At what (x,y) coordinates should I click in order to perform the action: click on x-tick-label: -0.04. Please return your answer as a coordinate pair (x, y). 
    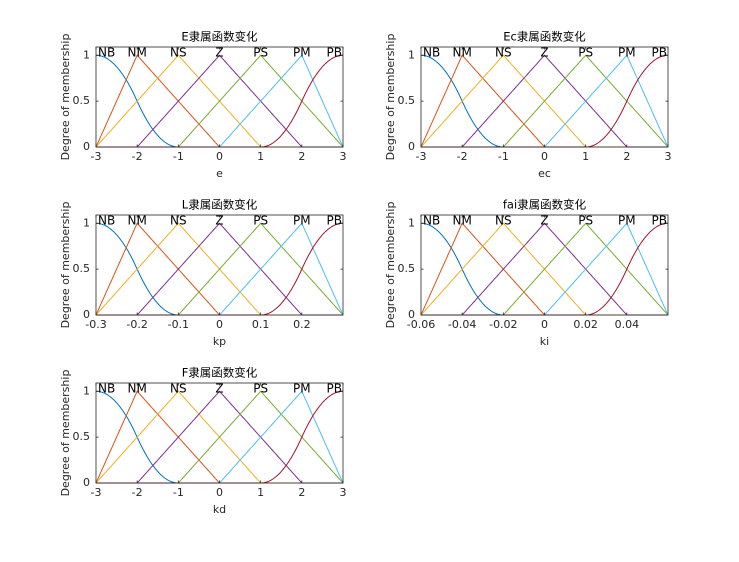
    Looking at the image, I should click on (462, 324).